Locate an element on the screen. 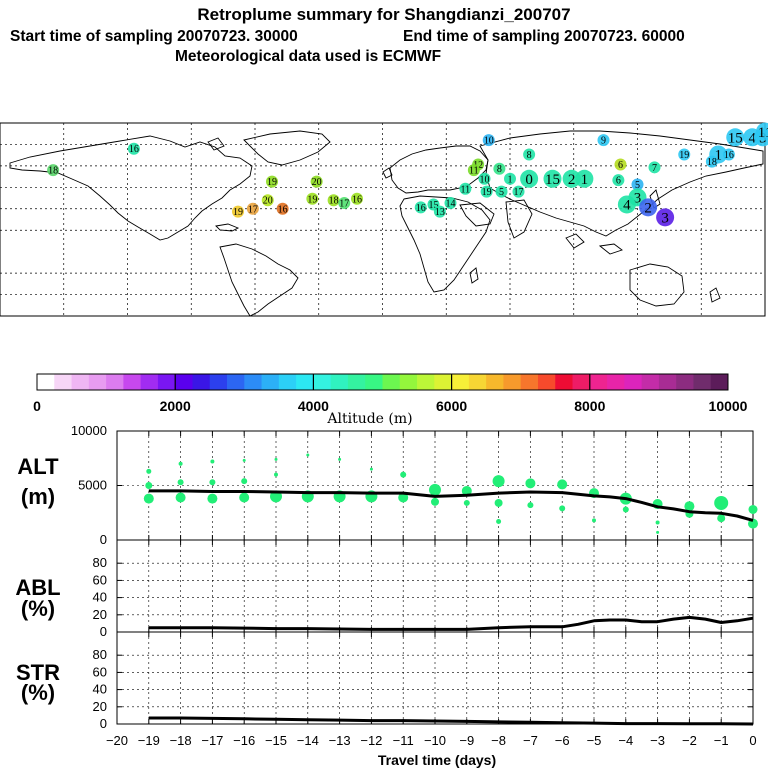 Image resolution: width=768 pixels, height=768 pixels. colorbar-tick-label: 2000 is located at coordinates (175, 406).